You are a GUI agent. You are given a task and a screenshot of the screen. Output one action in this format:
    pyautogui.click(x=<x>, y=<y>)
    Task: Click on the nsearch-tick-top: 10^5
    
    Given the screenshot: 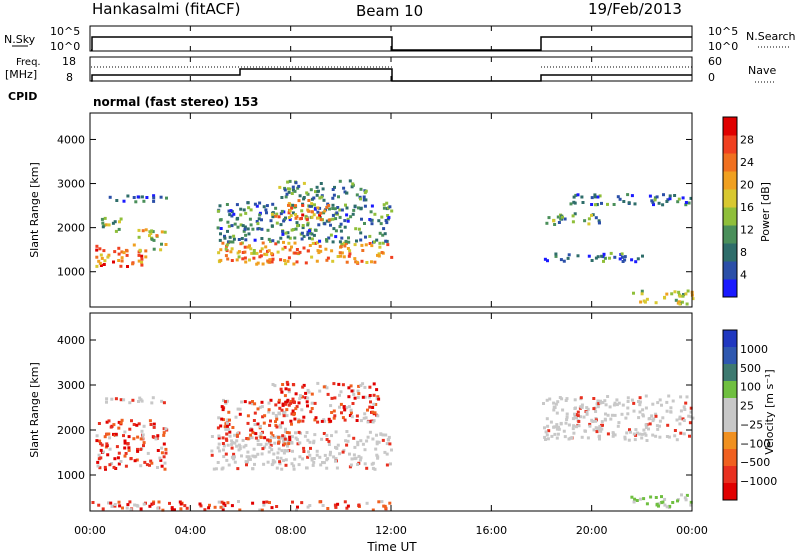 What is the action you would take?
    pyautogui.click(x=723, y=31)
    